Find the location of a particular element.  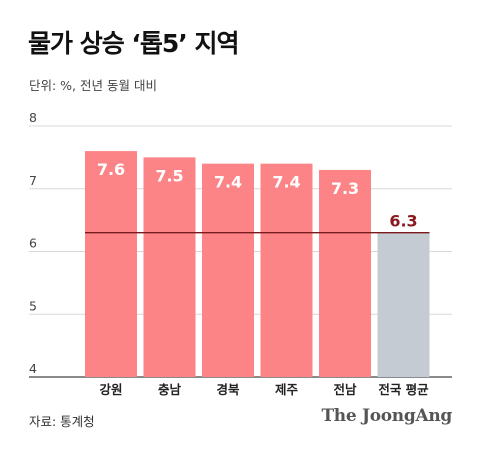

value-labels: 7.6 7.5 7.4 7.4 7.3 6.3 is located at coordinates (257, 195).